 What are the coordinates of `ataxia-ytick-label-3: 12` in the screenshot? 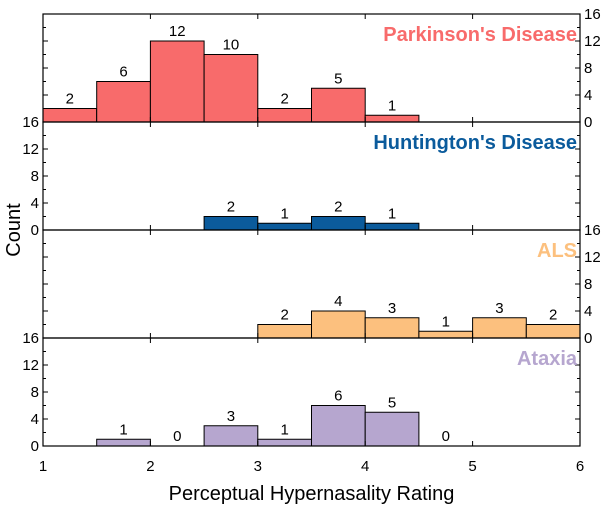 It's located at (30, 365).